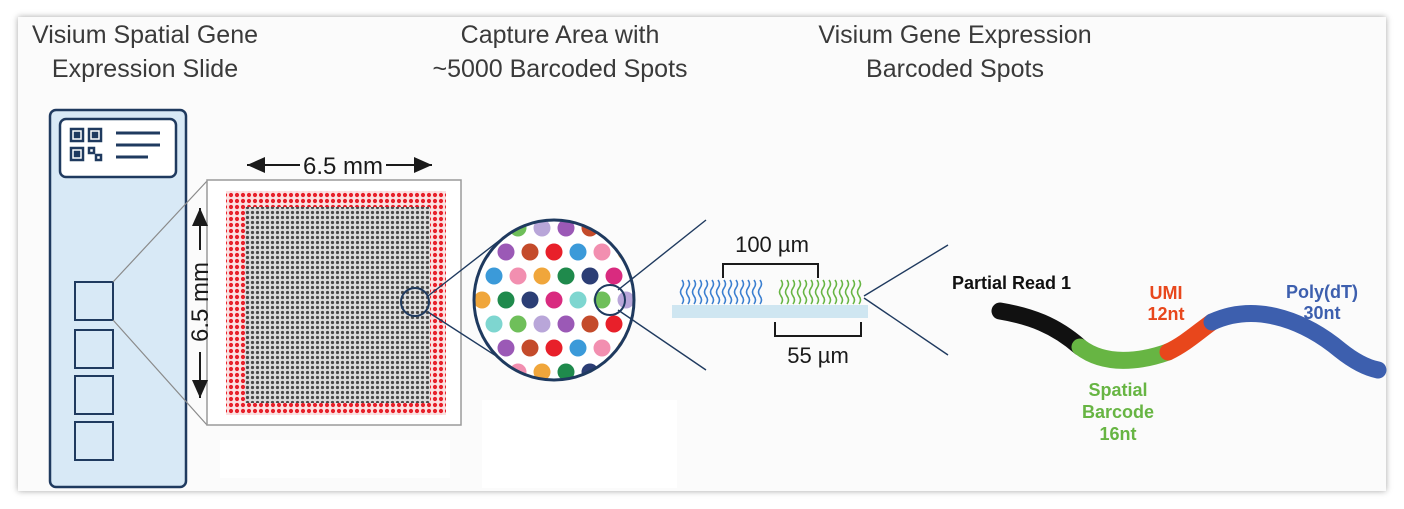 The image size is (1404, 509). I want to click on width-dimension: 6.5 mm, so click(339, 166).